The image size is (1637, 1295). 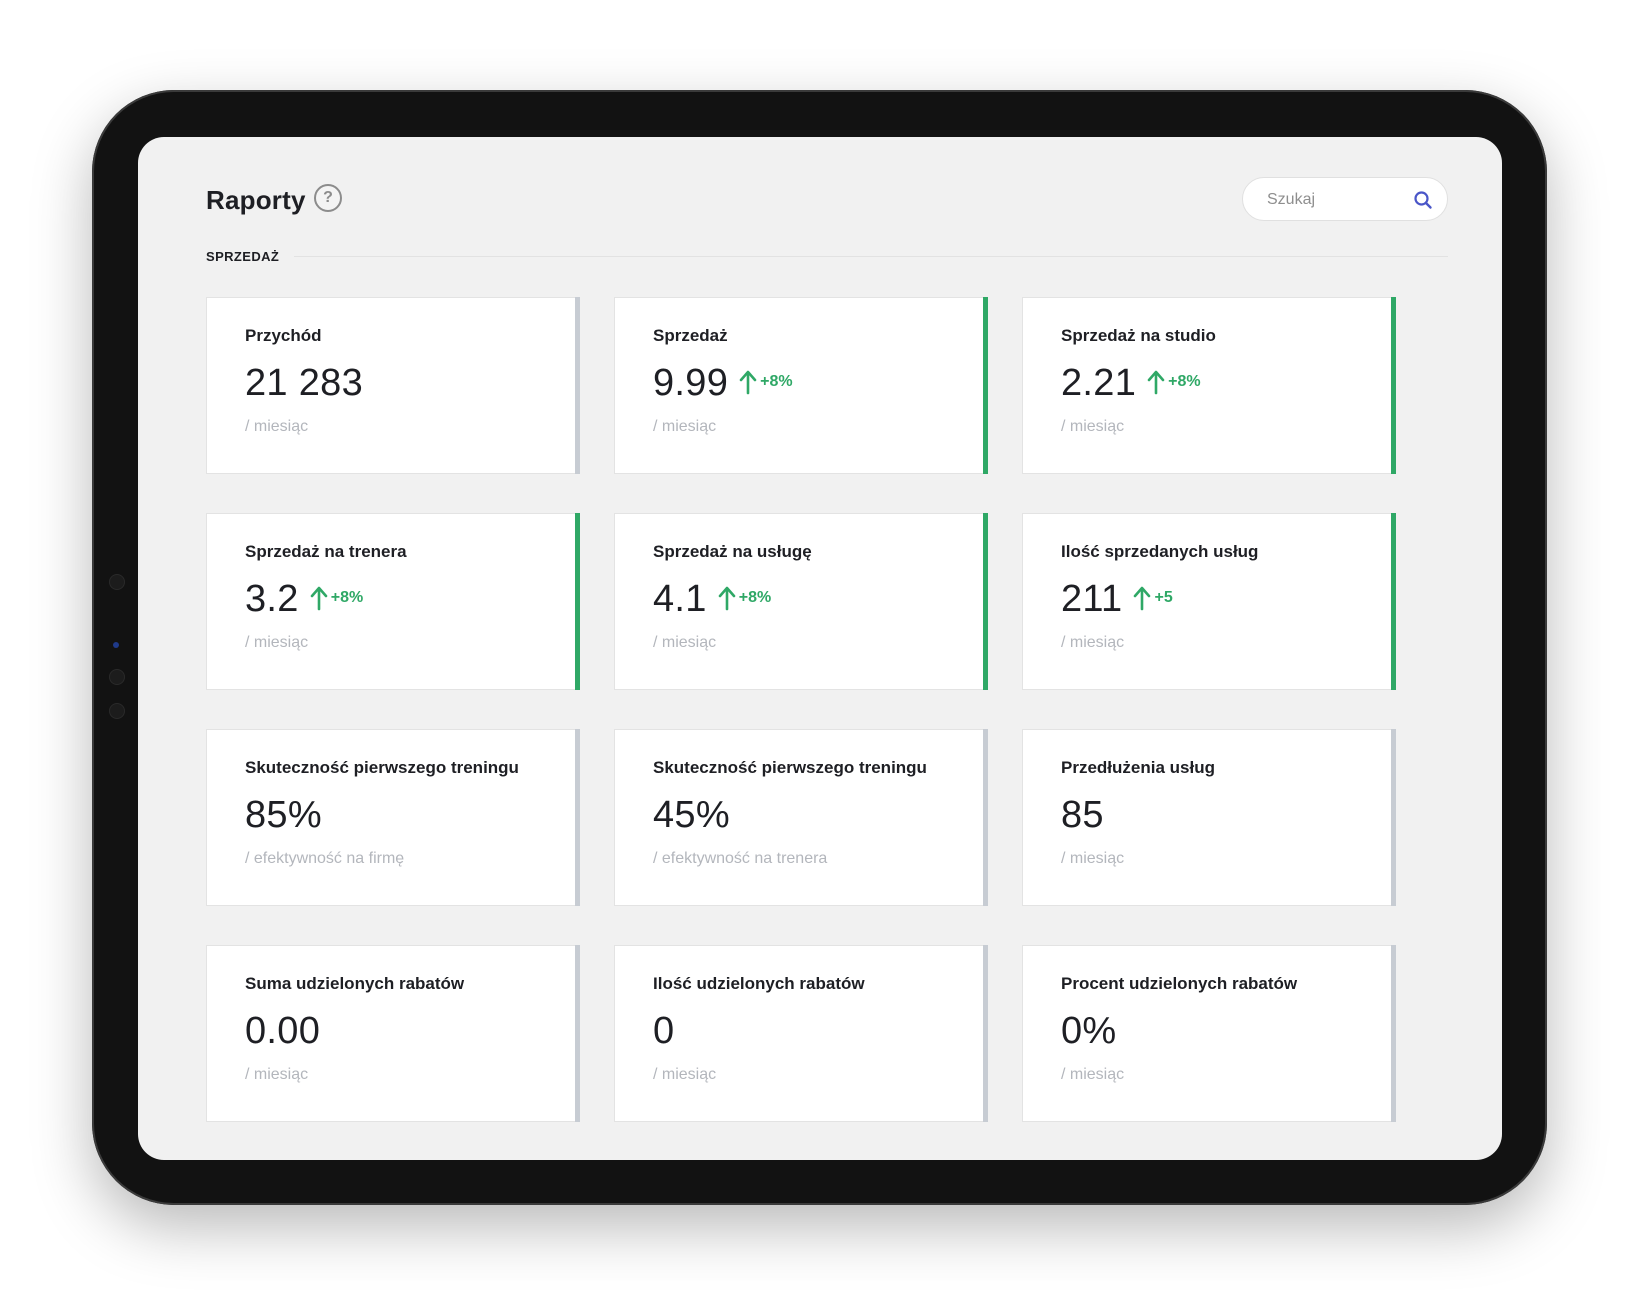 What do you see at coordinates (1209, 1033) in the screenshot?
I see `report-card: Procent udzielonych rabatów 0% / miesiąc` at bounding box center [1209, 1033].